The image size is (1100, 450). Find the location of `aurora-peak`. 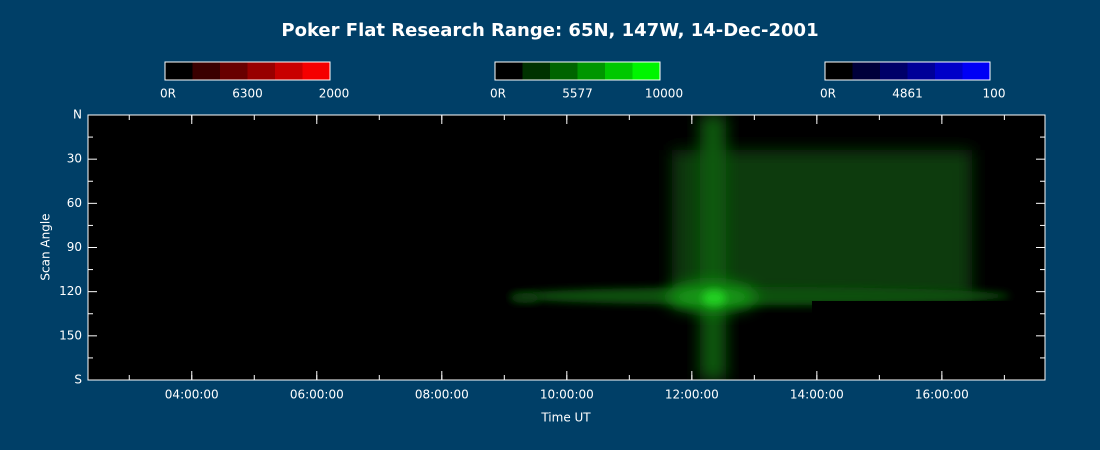

aurora-peak is located at coordinates (714, 298).